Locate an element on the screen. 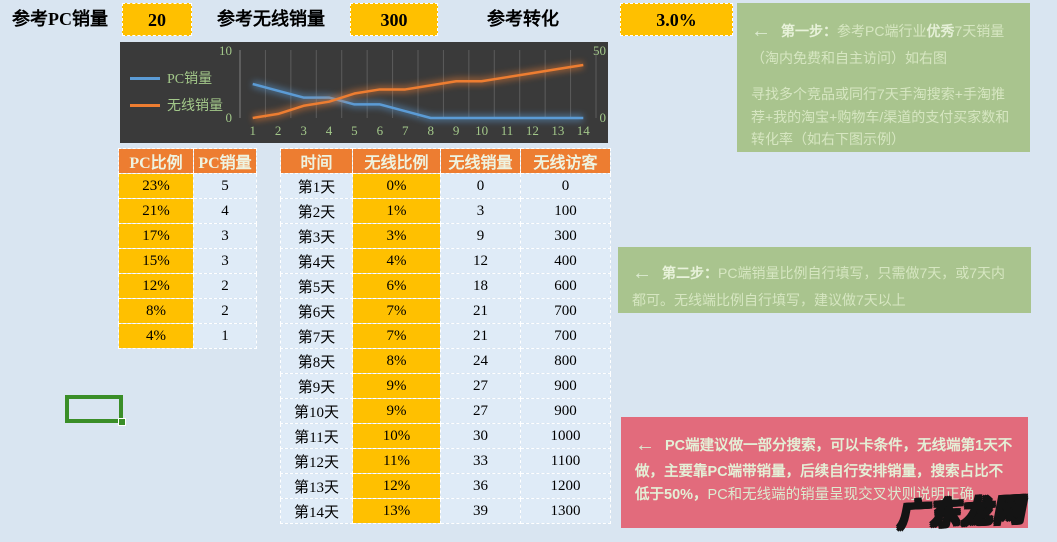  pc-ratio-header: PC比例 is located at coordinates (156, 161).